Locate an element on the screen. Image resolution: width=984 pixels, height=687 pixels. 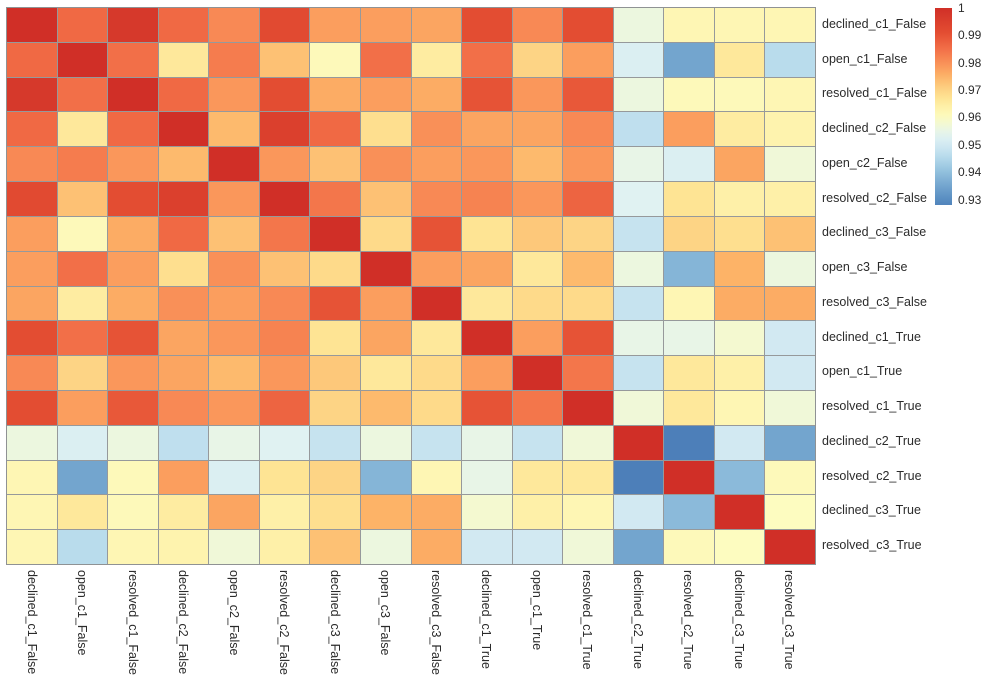
column-label: resolved_c1_True is located at coordinates (587, 620).